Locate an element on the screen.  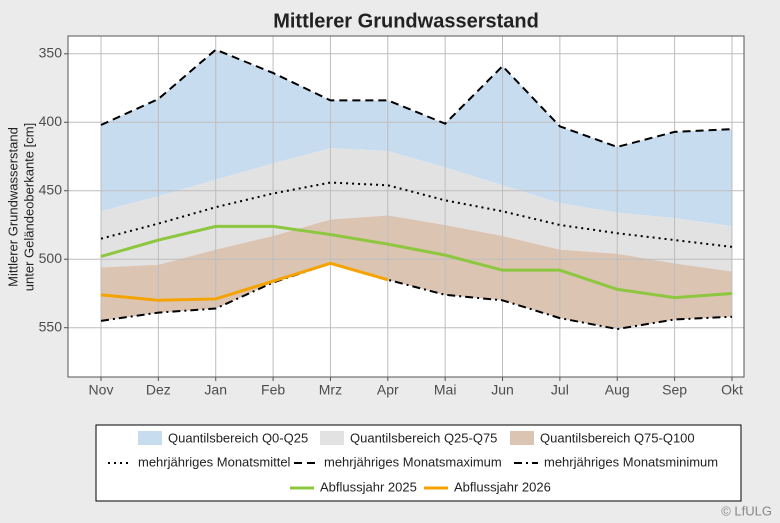
x-tick-label: Apr is located at coordinates (388, 390).